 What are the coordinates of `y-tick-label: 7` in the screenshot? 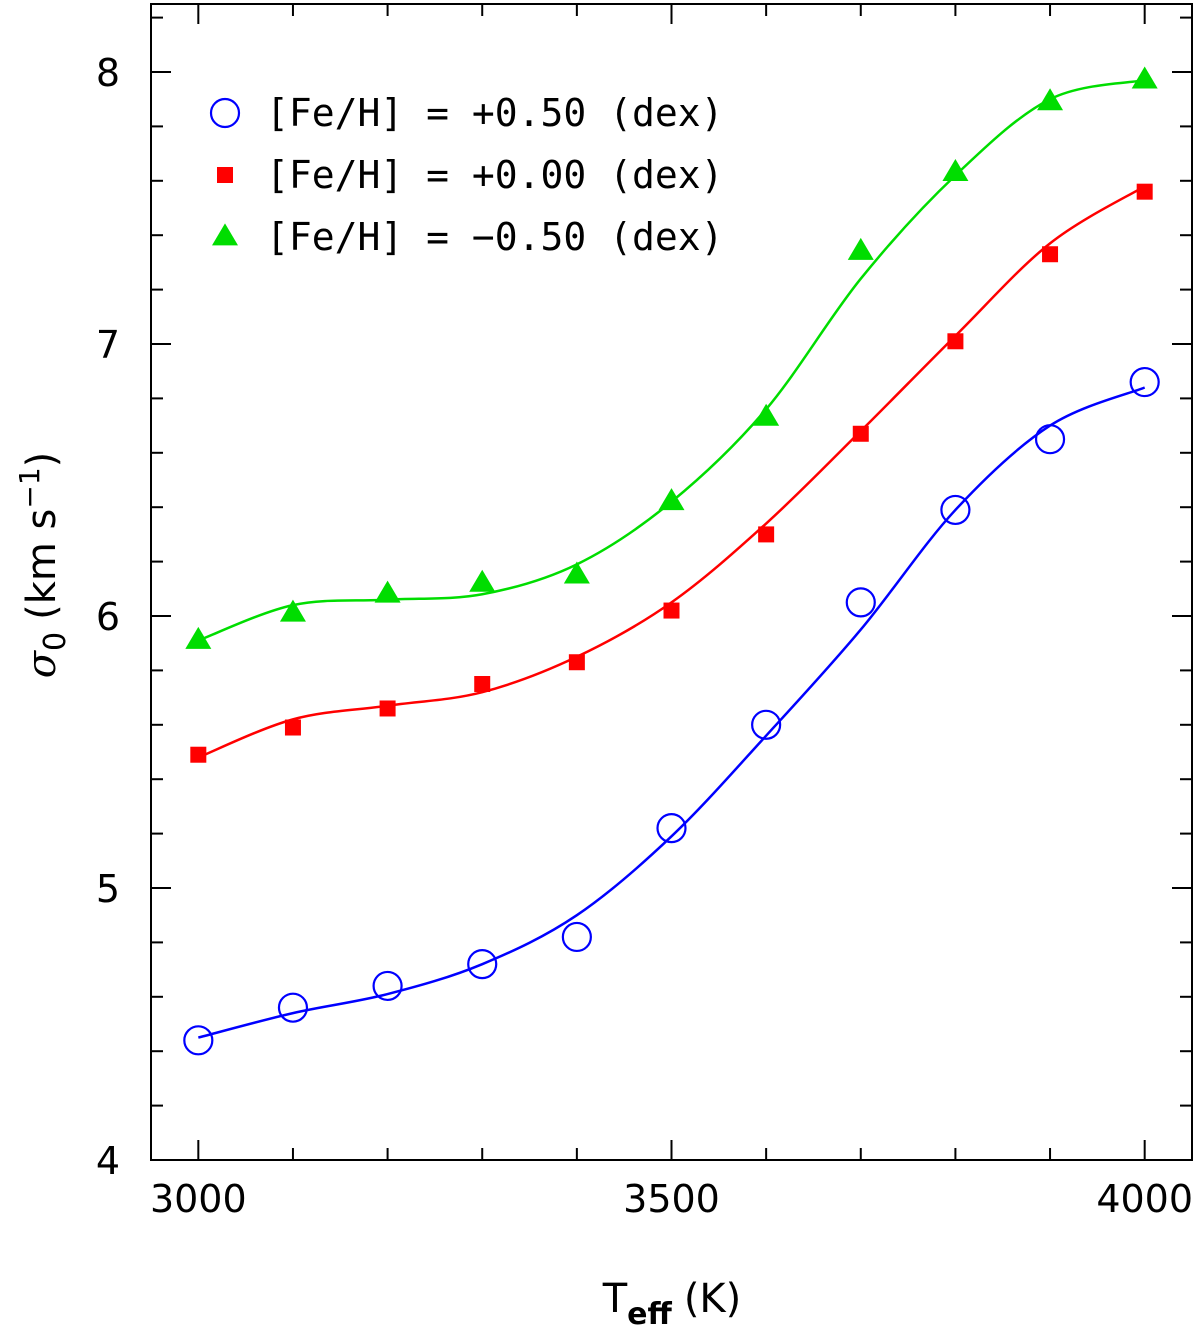 It's located at (108, 345).